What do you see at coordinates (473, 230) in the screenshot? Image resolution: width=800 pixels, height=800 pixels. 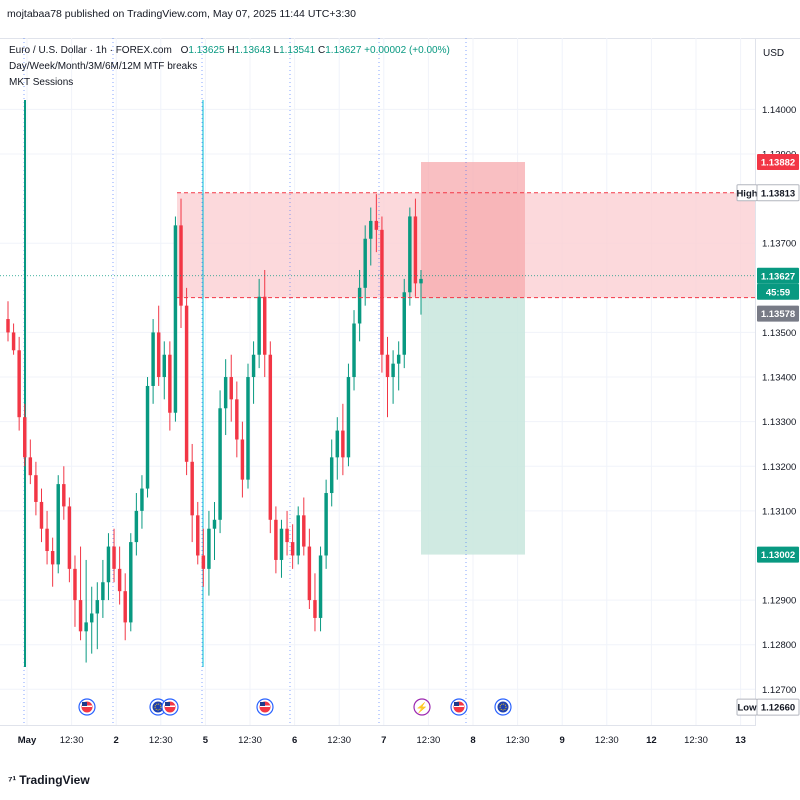 I see `stop-loss-zone` at bounding box center [473, 230].